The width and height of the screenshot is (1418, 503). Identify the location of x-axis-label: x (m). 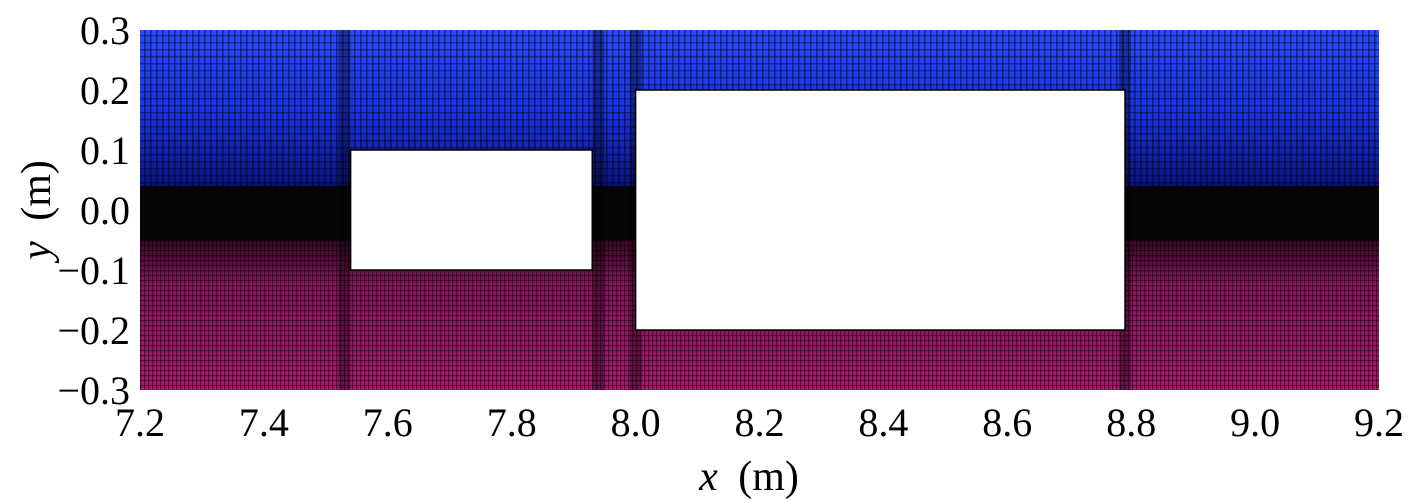
(748, 477).